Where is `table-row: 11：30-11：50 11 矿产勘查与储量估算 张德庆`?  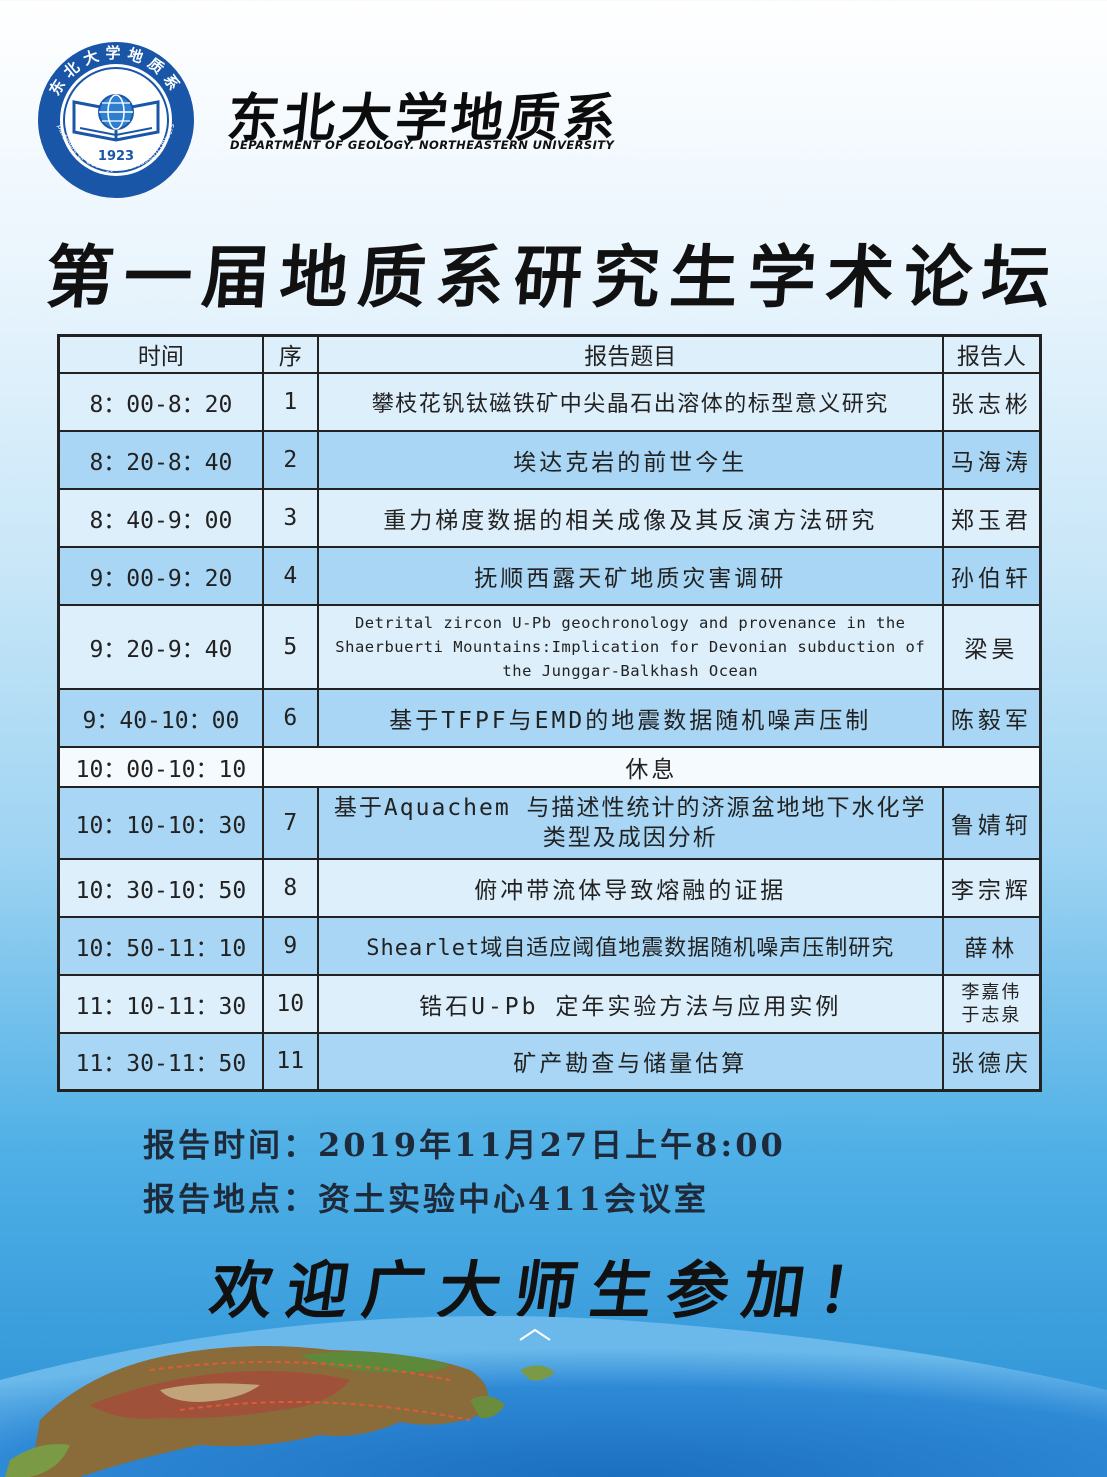 table-row: 11：30-11：50 11 矿产勘查与储量估算 张德庆 is located at coordinates (549, 1061).